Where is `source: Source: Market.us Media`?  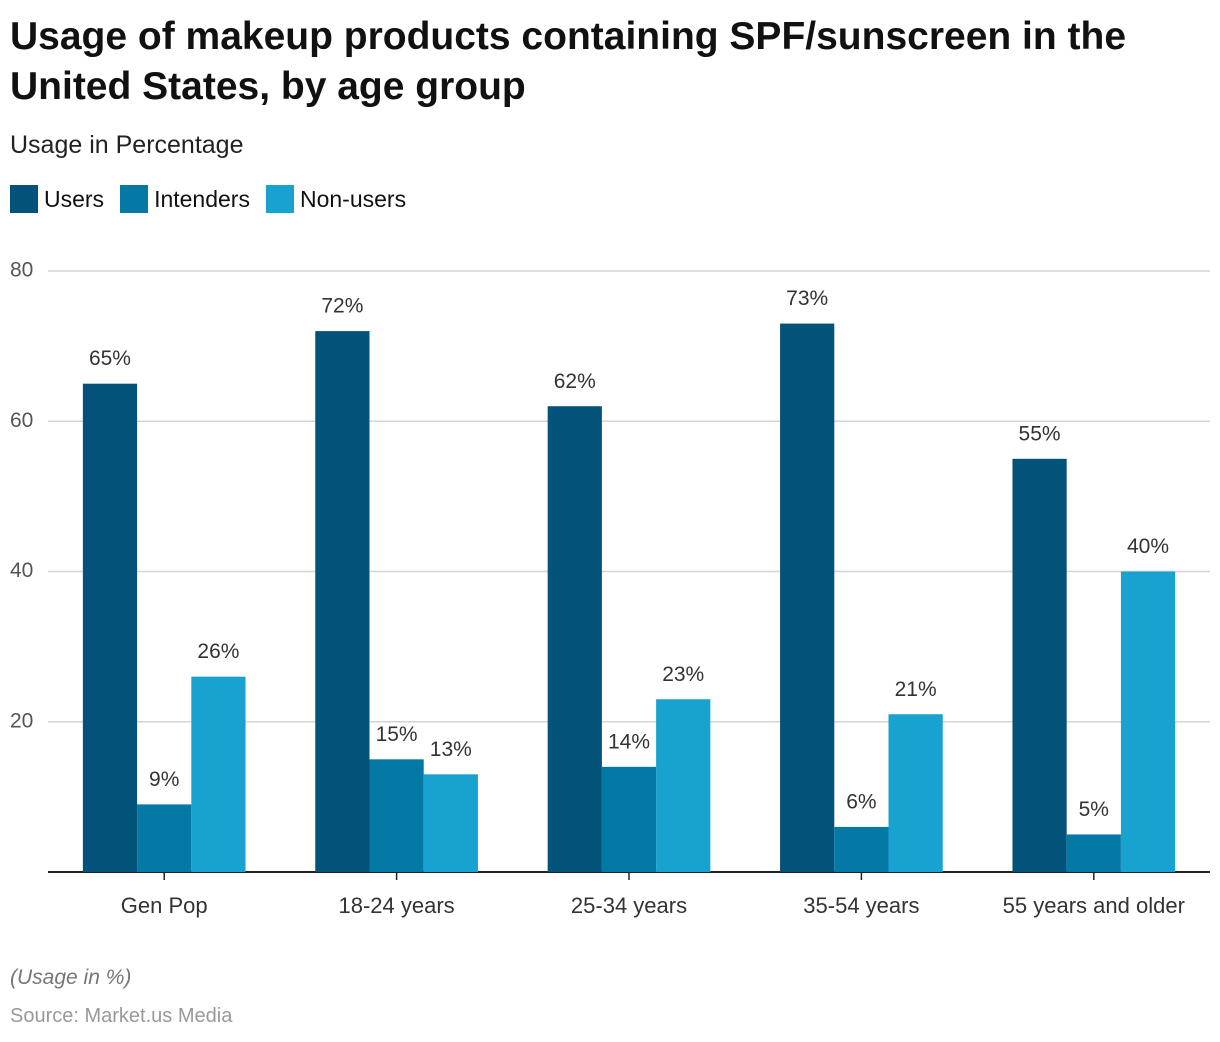 source: Source: Market.us Media is located at coordinates (121, 1016).